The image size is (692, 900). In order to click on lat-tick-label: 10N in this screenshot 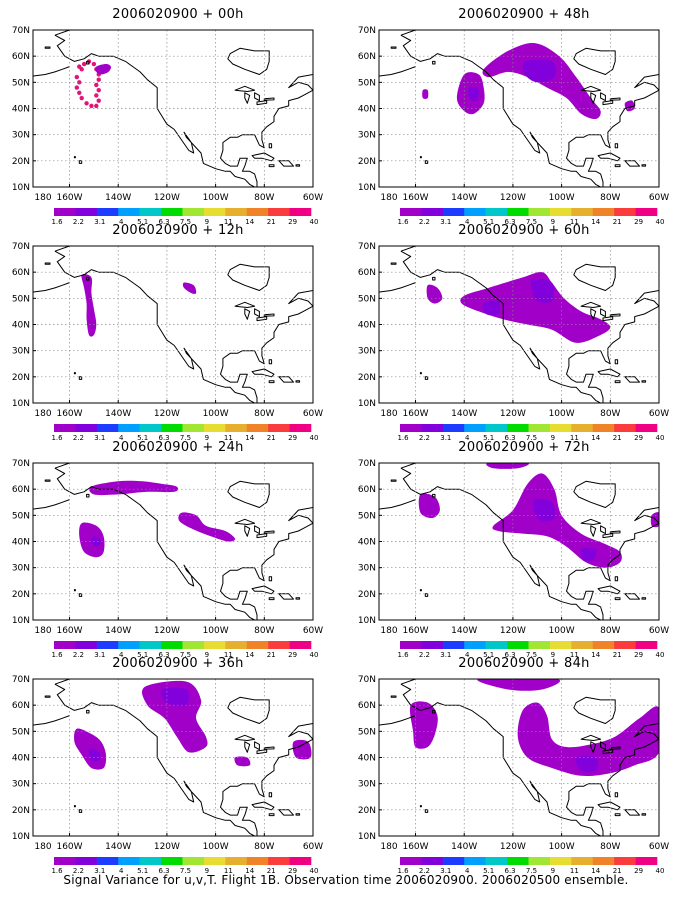, I will do `click(367, 837)`.